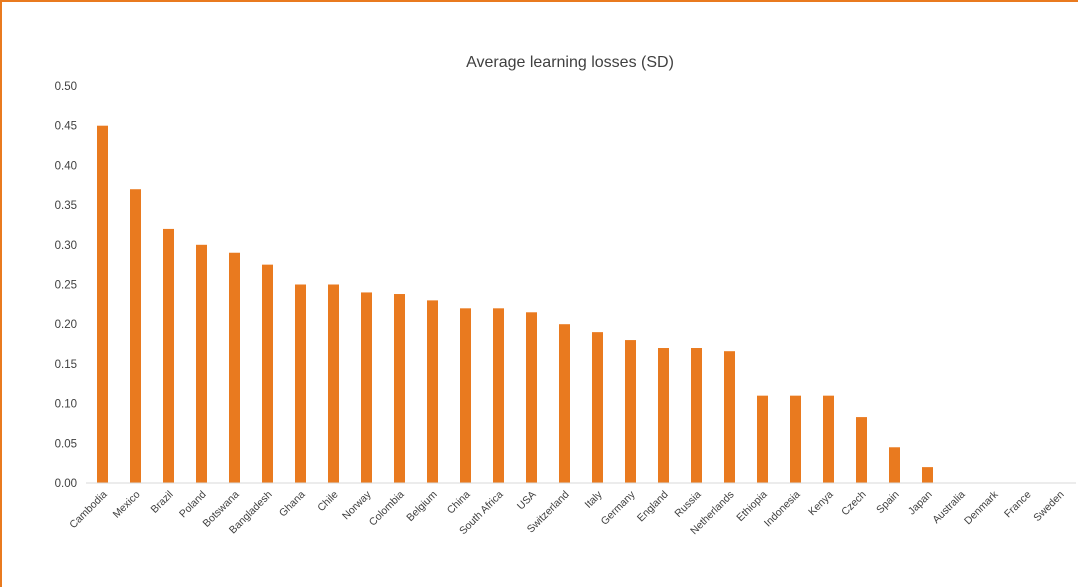 The height and width of the screenshot is (587, 1078). What do you see at coordinates (399, 388) in the screenshot?
I see `bar-colombia` at bounding box center [399, 388].